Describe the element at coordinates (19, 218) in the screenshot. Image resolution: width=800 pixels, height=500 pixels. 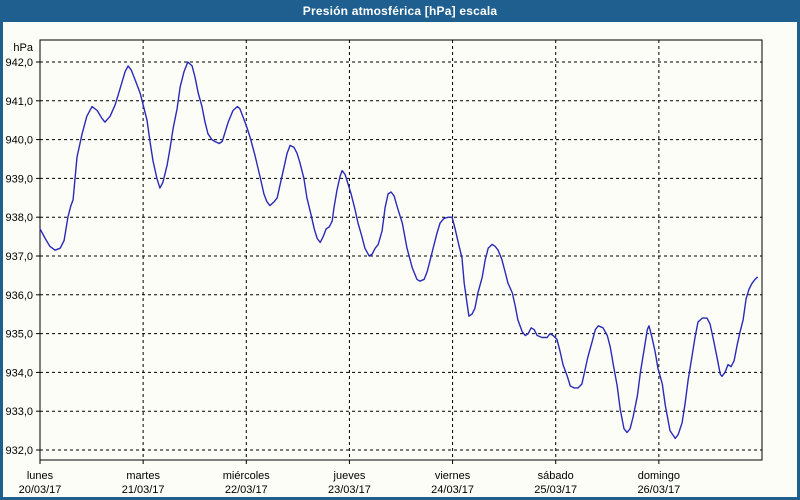
I see `y-tick-label: 938,0` at that location.